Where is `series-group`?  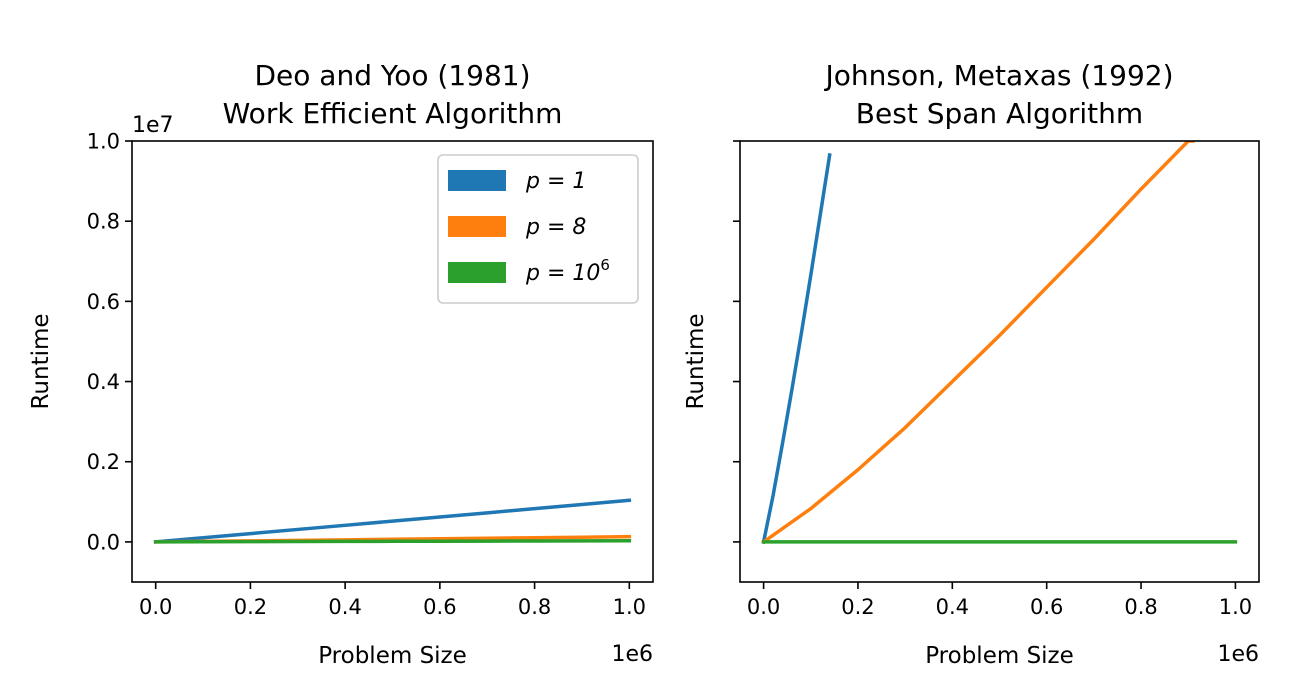 series-group is located at coordinates (392, 521).